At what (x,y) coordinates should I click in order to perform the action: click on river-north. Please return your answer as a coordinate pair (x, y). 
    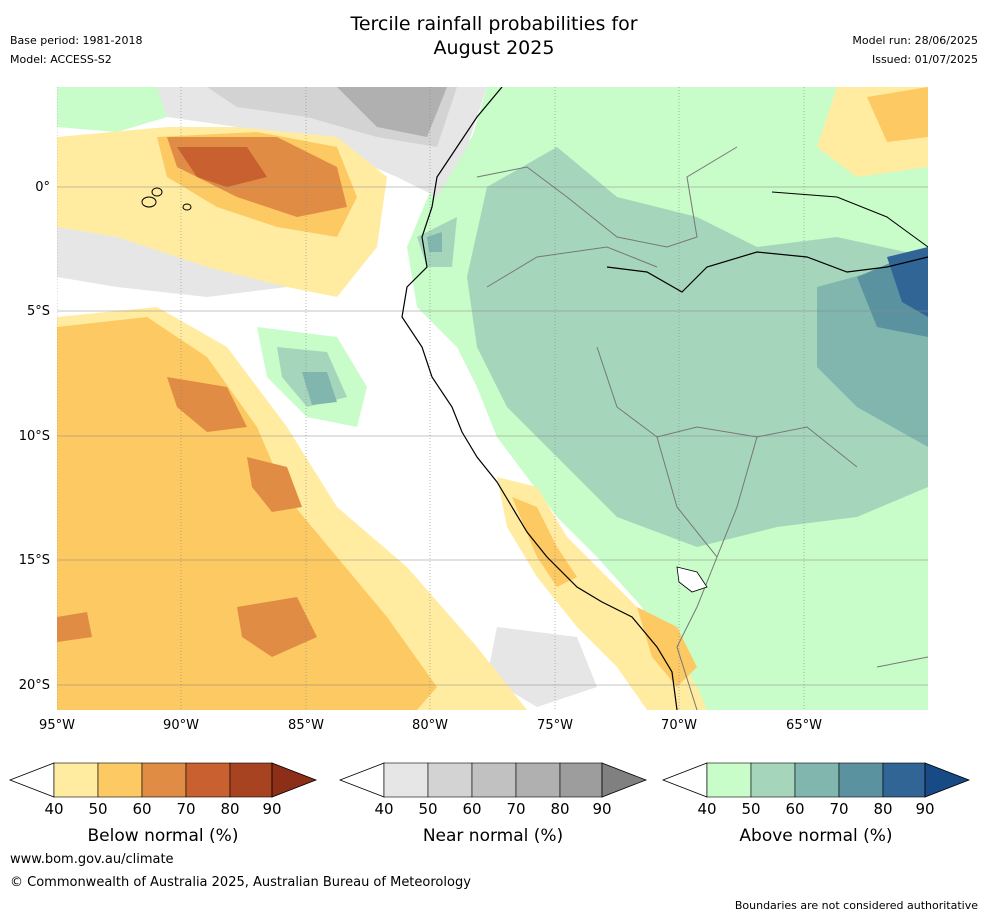
    Looking at the image, I should click on (849, 219).